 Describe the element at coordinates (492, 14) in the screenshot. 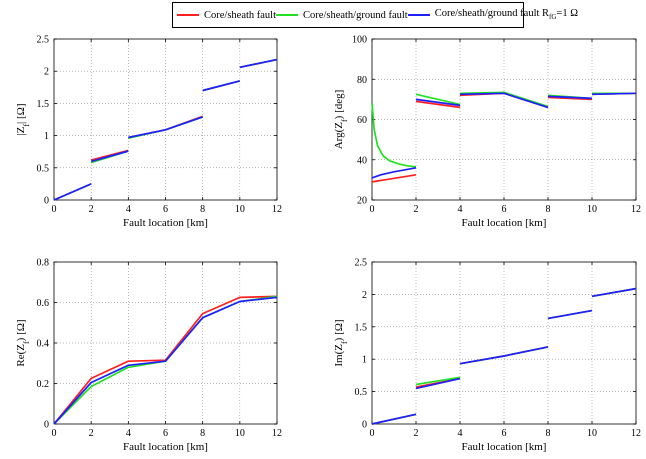

I see `legend-label-rfg-main: Core/sheath/ground fault R` at that location.